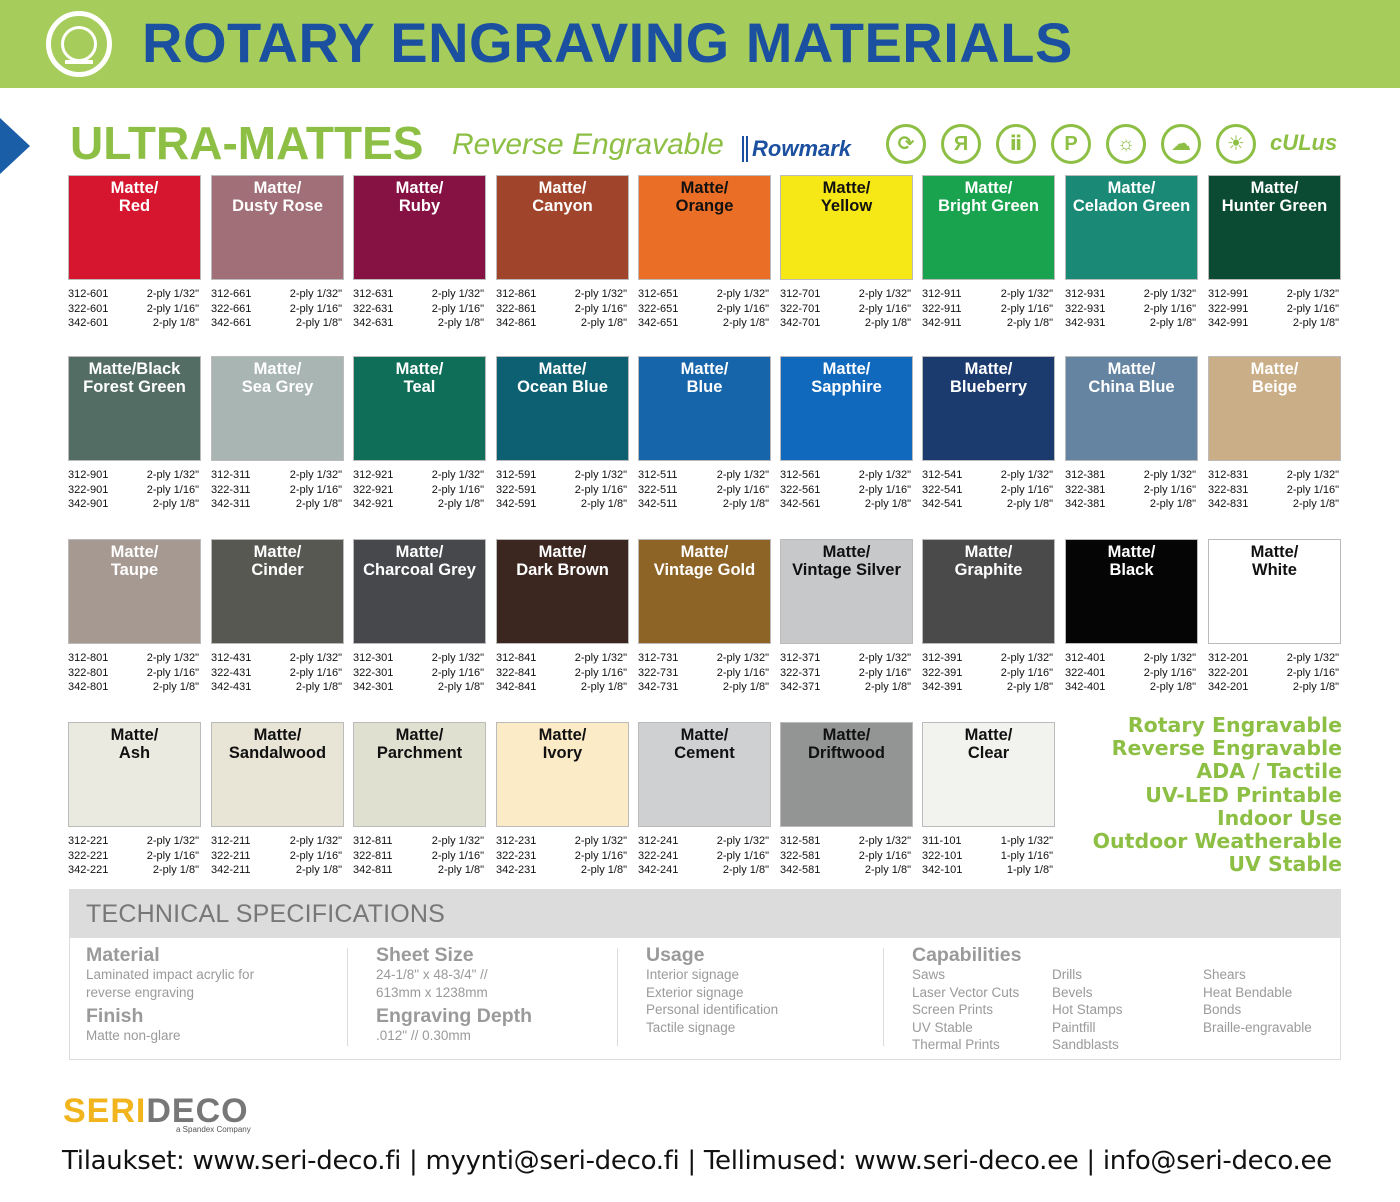  I want to click on color-swatch: Matte/Red, so click(134, 227).